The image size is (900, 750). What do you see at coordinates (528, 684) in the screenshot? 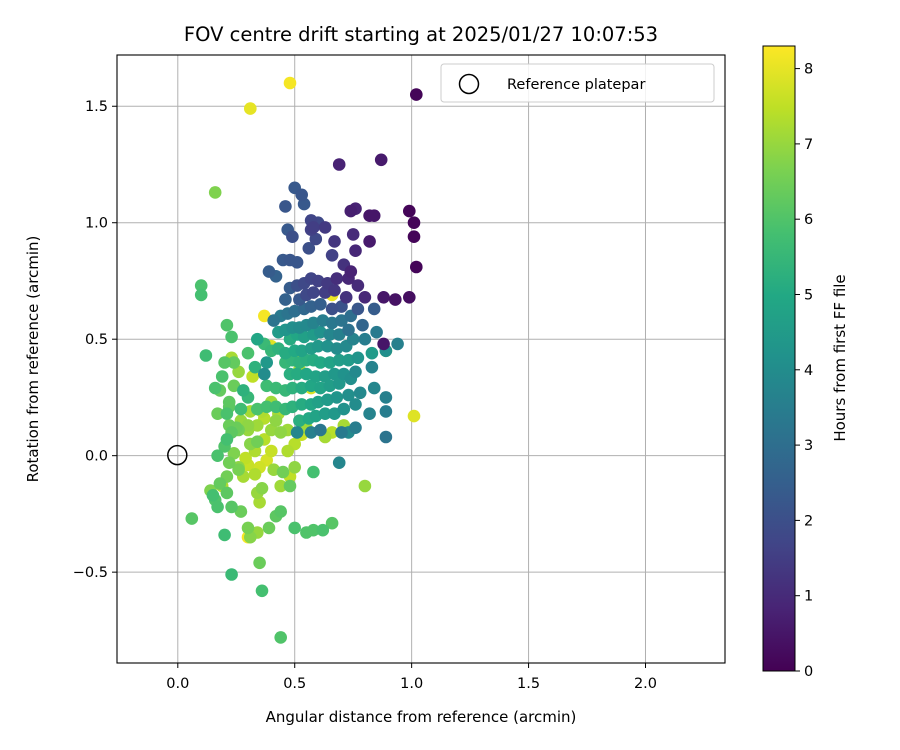
I see `x-tick-label: 1.5` at bounding box center [528, 684].